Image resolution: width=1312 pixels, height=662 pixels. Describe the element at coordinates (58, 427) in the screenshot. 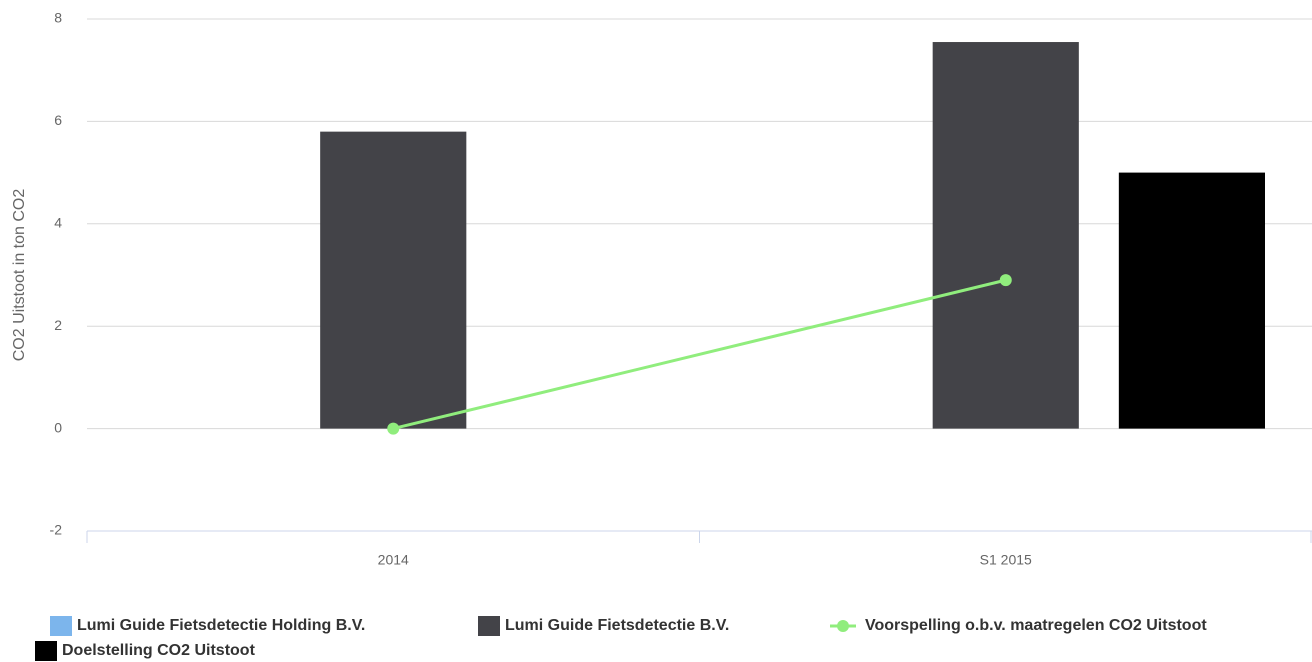

I see `y-tick-label: 0` at that location.